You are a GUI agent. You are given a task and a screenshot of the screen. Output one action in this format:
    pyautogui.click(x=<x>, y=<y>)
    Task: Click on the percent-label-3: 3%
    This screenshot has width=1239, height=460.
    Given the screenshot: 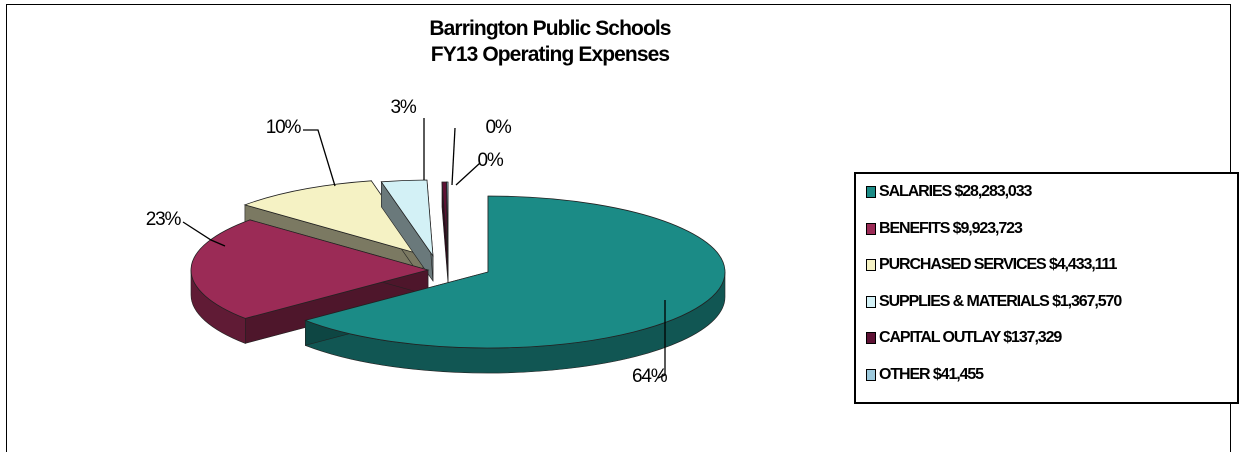 What is the action you would take?
    pyautogui.click(x=403, y=107)
    